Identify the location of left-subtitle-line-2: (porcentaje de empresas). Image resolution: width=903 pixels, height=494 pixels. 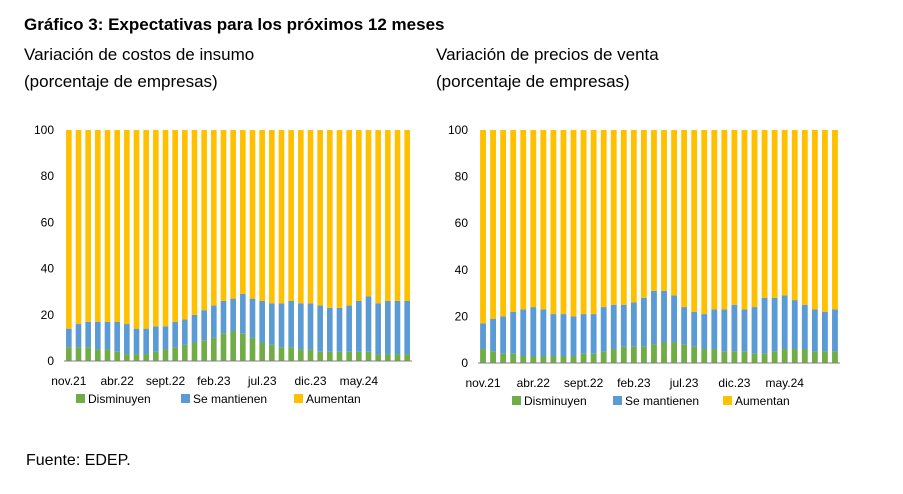
(121, 81).